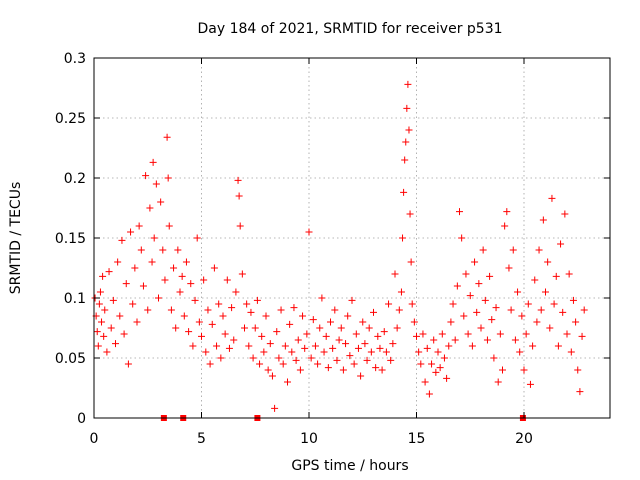  What do you see at coordinates (70, 119) in the screenshot?
I see `y-tick-label: 0.25` at bounding box center [70, 119].